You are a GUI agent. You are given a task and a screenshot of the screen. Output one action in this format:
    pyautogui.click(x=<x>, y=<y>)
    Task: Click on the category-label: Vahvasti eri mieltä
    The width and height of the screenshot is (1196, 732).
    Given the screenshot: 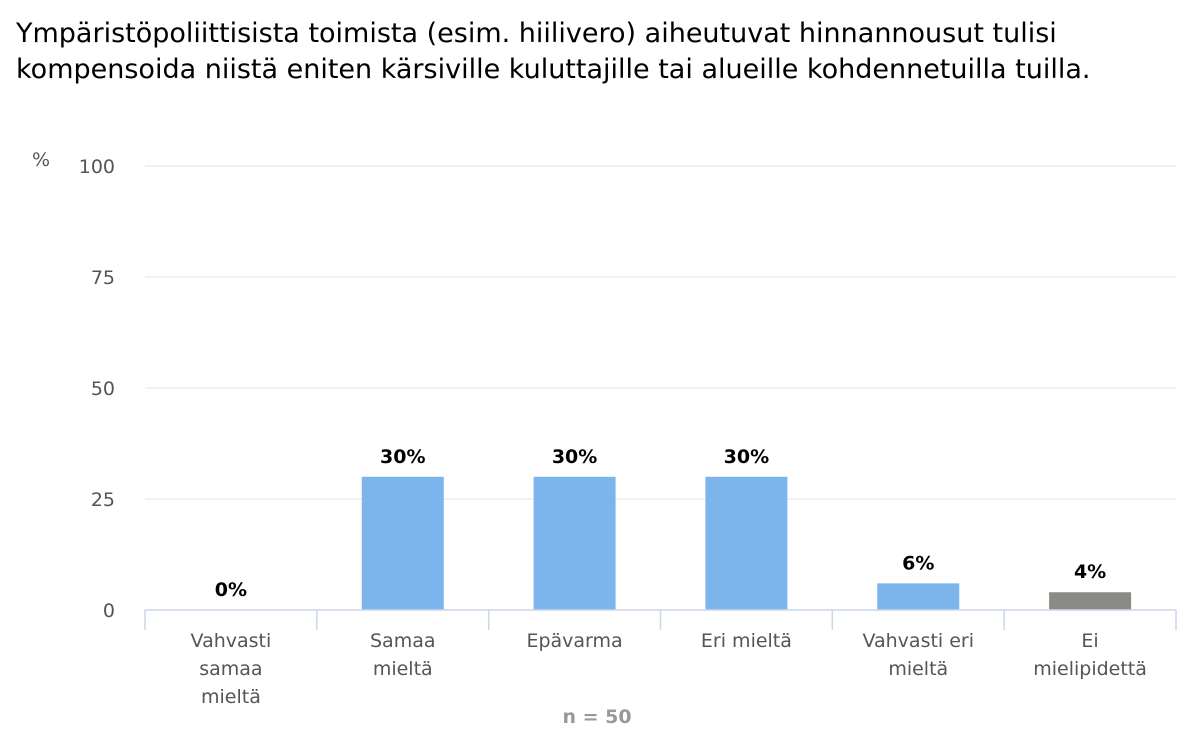 What is the action you would take?
    pyautogui.click(x=918, y=655)
    